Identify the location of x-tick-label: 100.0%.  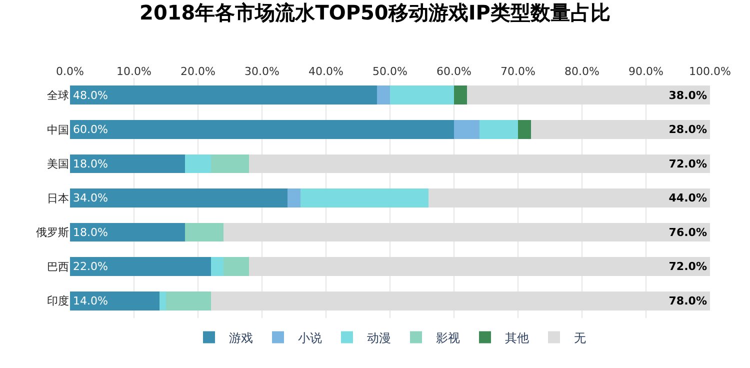
(710, 71).